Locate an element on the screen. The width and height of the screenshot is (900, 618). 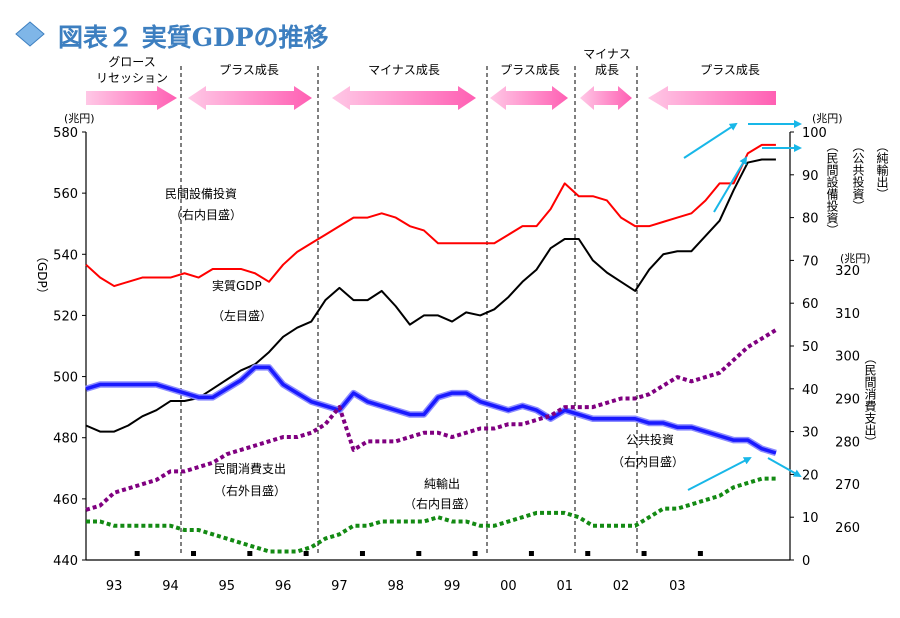
axis-label-capex: （民間設備投資） is located at coordinates (832, 188).